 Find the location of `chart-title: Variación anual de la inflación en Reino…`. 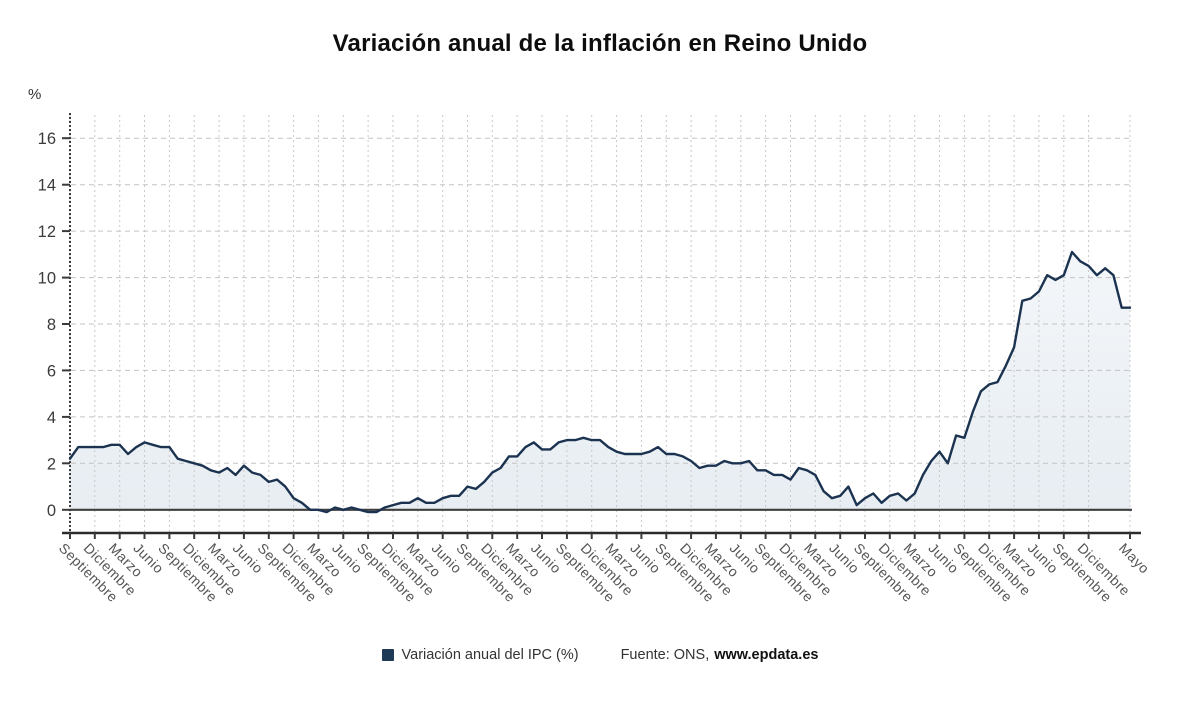

chart-title: Variación anual de la inflación en Reino… is located at coordinates (600, 43).